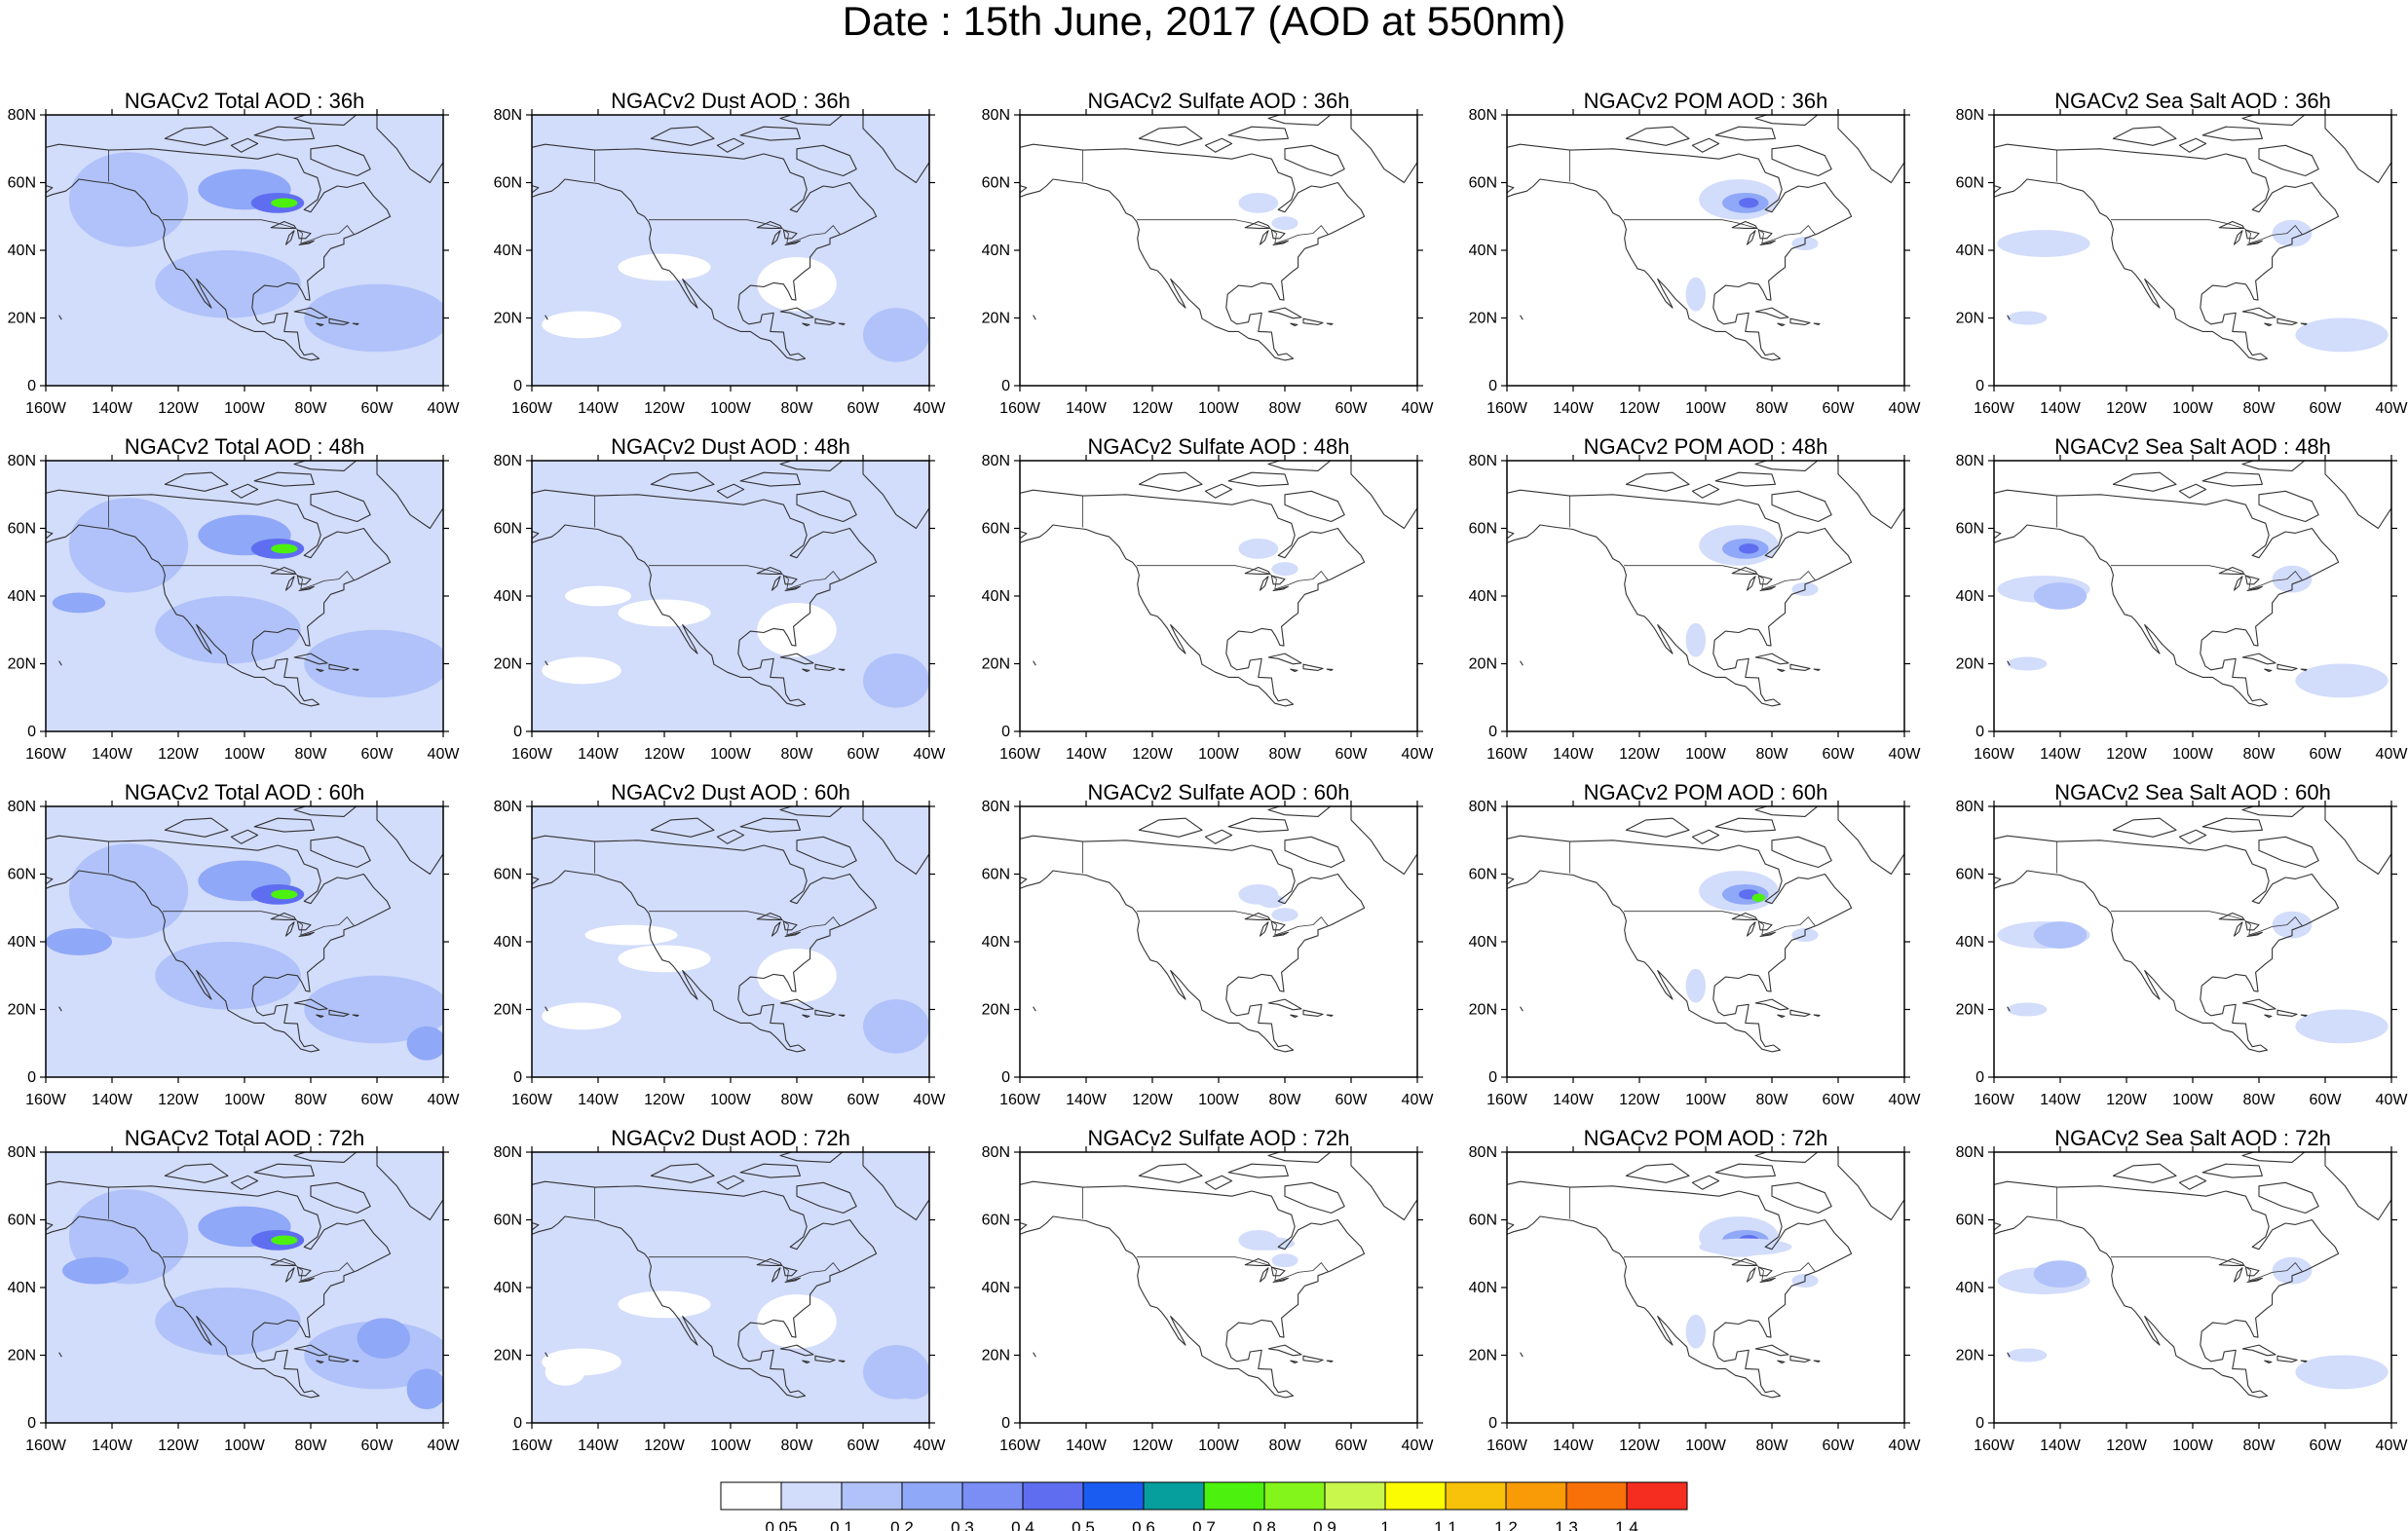 The width and height of the screenshot is (2408, 1531). Describe the element at coordinates (841, 1524) in the screenshot. I see `colorbar-label: 0.1` at that location.